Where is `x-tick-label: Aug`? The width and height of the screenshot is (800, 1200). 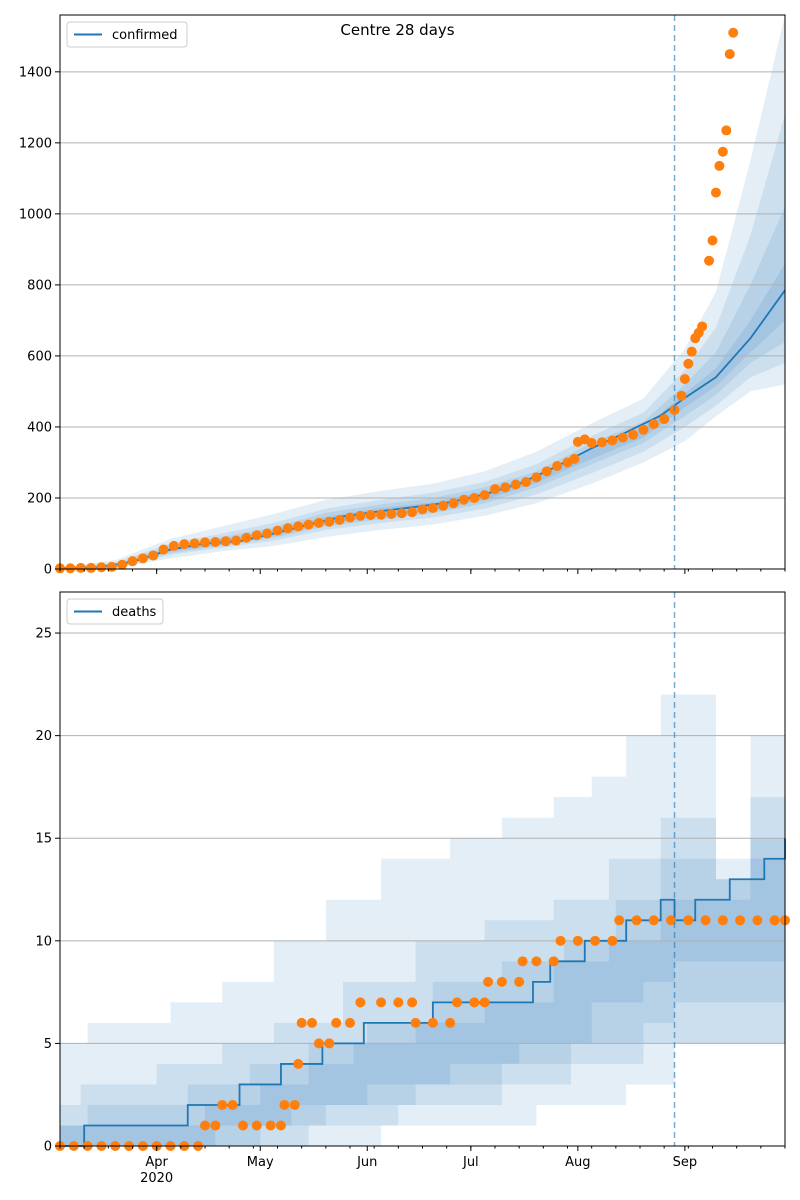
x-tick-label: Aug is located at coordinates (577, 1162).